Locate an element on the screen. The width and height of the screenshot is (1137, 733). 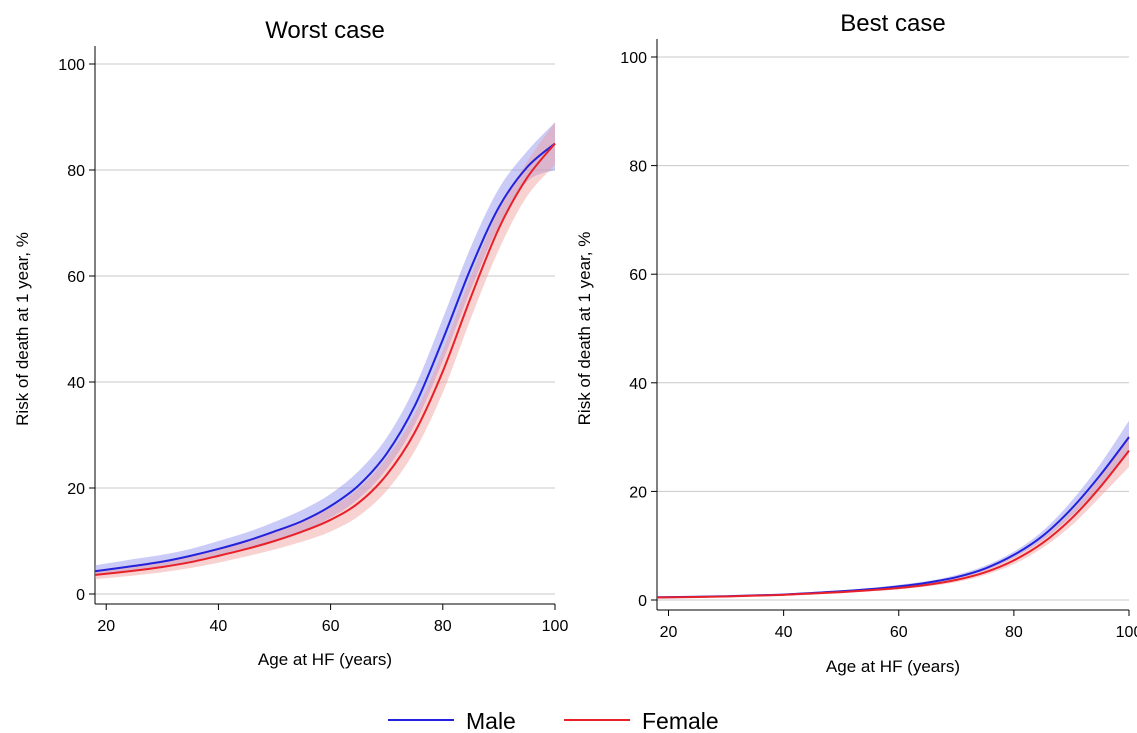
legend-label-male: Male is located at coordinates (491, 720).